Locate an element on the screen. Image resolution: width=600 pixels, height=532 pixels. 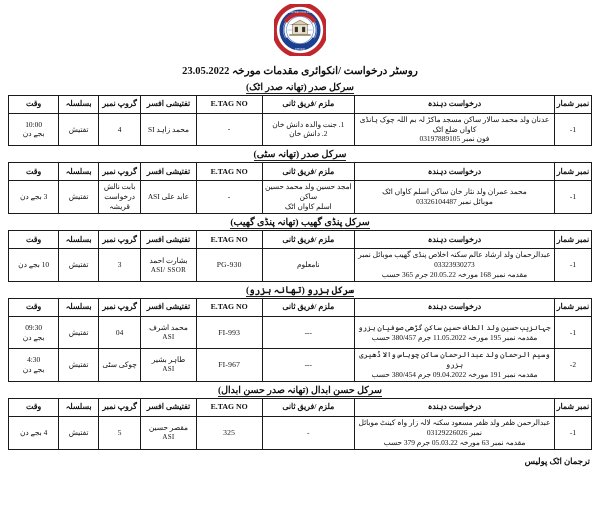
cell-time: 4:30 بجے دن is located at coordinates (33, 365).